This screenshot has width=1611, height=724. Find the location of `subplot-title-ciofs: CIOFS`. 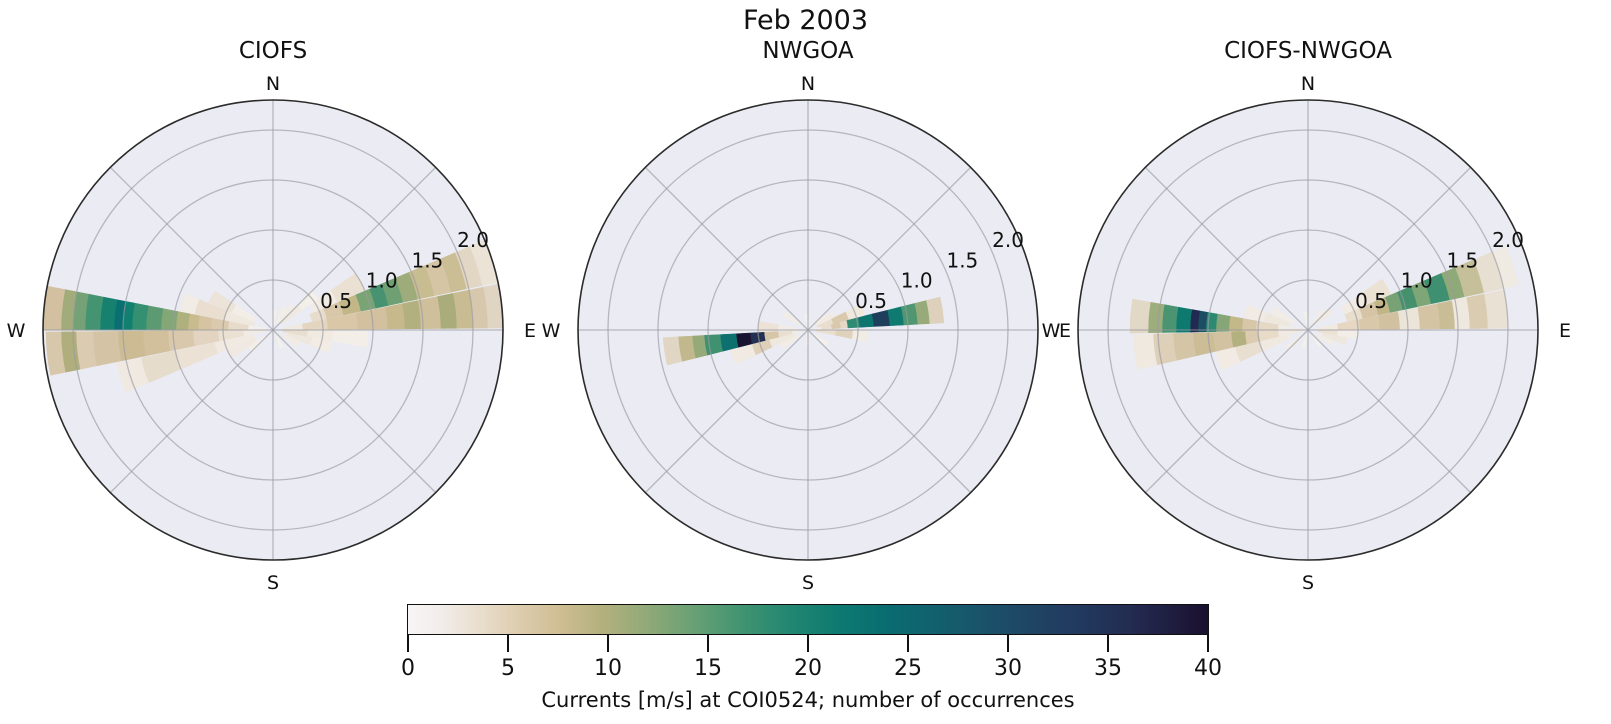

subplot-title-ciofs: CIOFS is located at coordinates (273, 51).